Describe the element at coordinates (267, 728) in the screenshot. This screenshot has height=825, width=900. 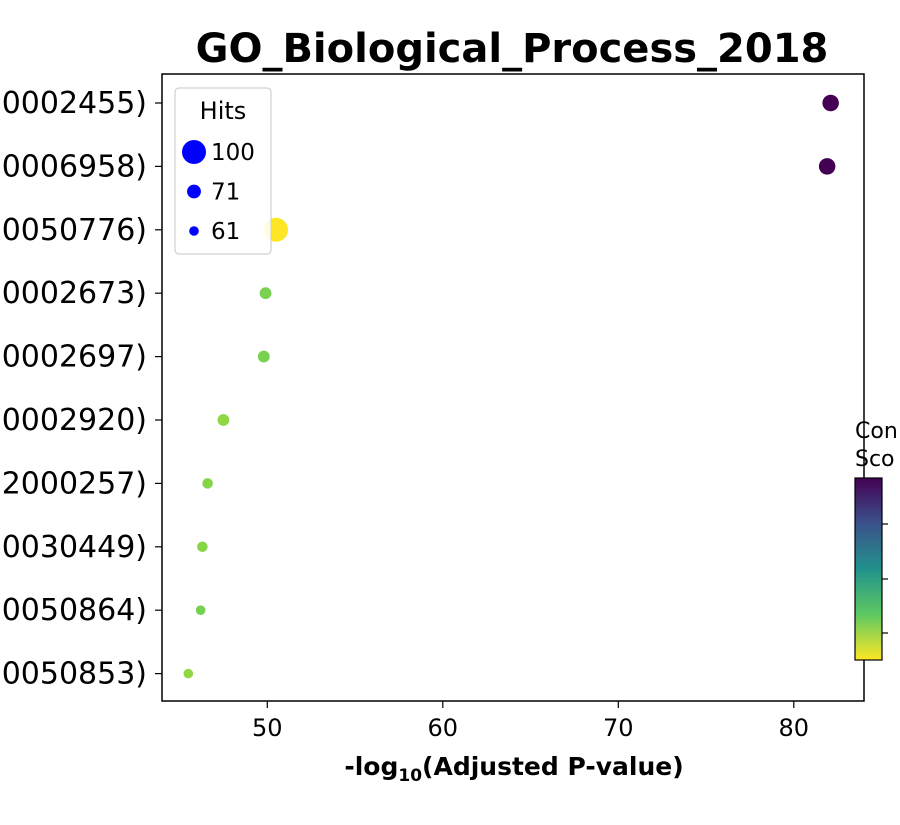
I see `x-tick-label: 50` at that location.